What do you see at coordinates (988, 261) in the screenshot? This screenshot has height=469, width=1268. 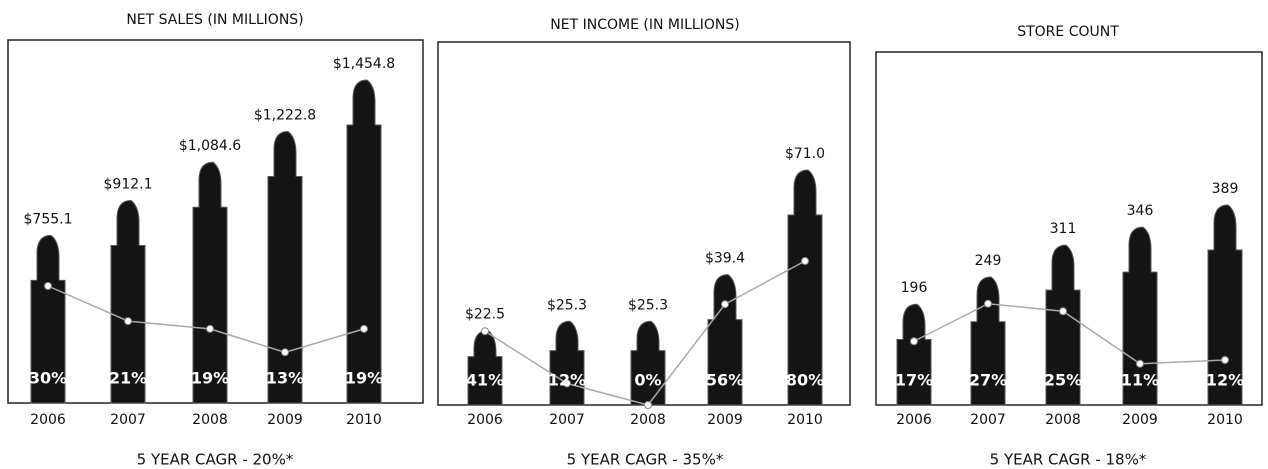 I see `value-label: 249` at bounding box center [988, 261].